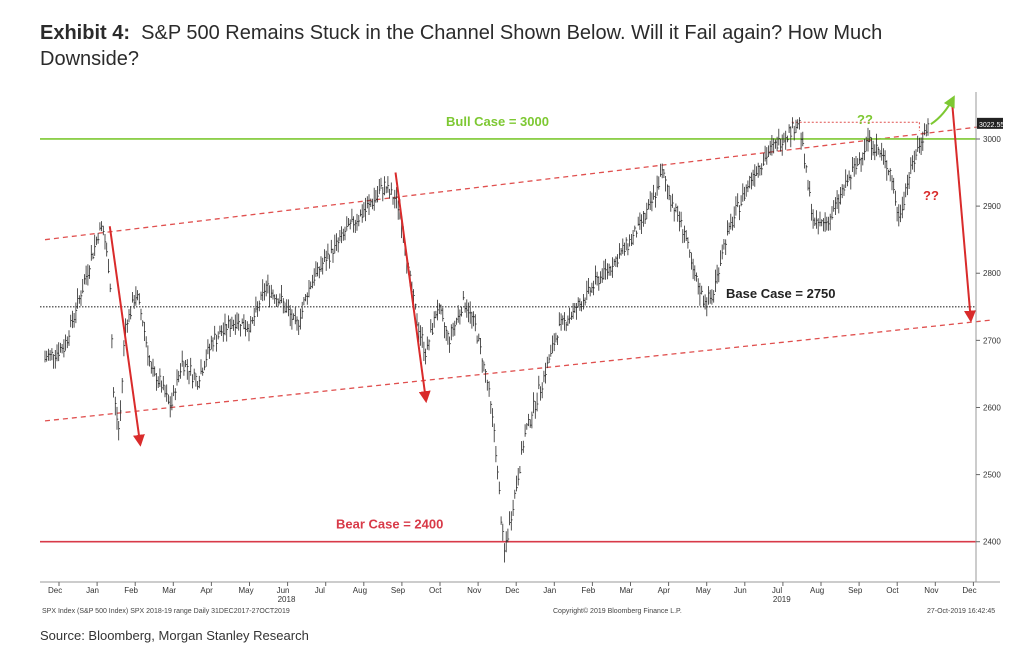 This screenshot has height=661, width=1012. Describe the element at coordinates (703, 590) in the screenshot. I see `x-tick-label-17: May` at that location.